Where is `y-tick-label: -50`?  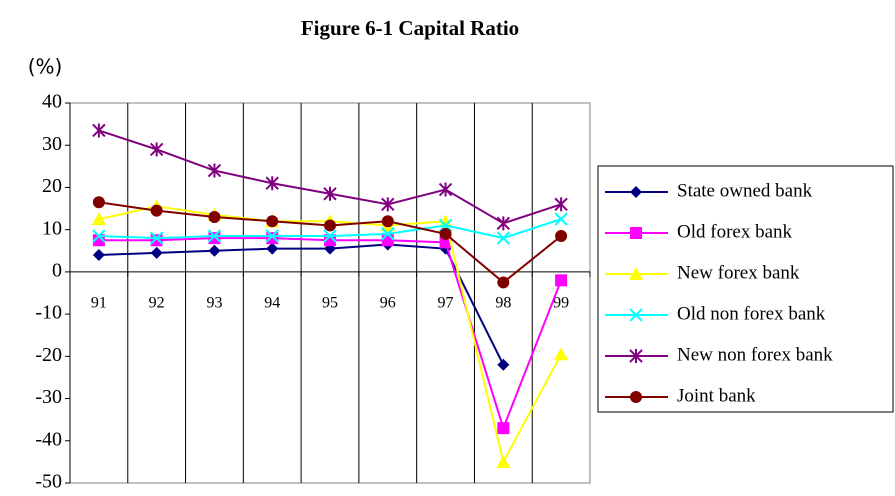 y-tick-label: -50 is located at coordinates (48, 482).